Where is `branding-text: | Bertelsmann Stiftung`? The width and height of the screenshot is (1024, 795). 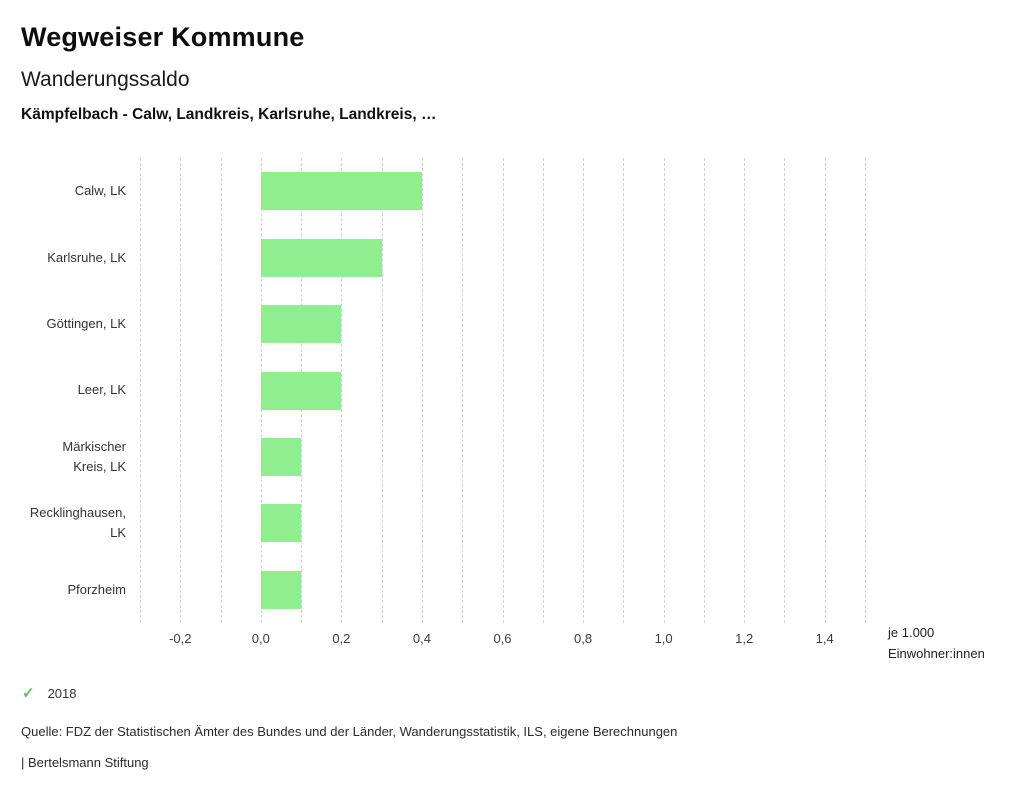 branding-text: | Bertelsmann Stiftung is located at coordinates (85, 762).